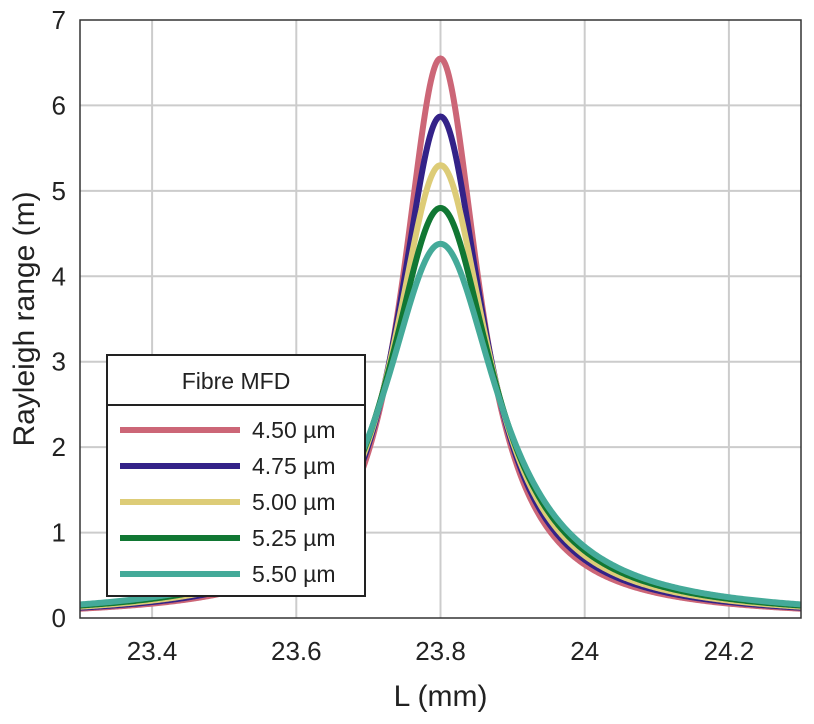  What do you see at coordinates (59, 447) in the screenshot?
I see `y-tick-label: 2` at bounding box center [59, 447].